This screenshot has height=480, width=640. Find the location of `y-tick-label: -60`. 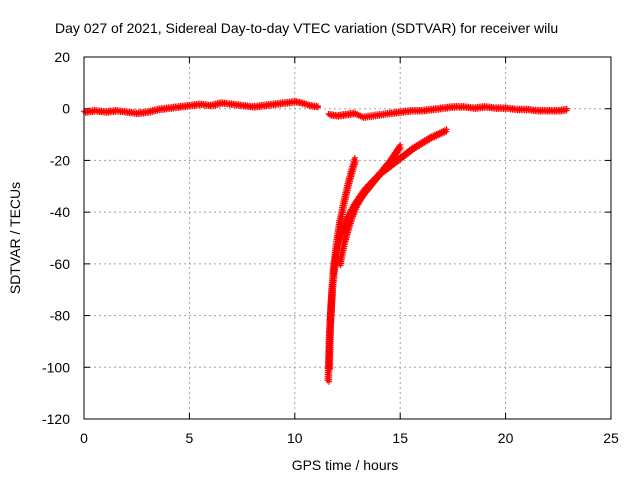

y-tick-label: -60 is located at coordinates (60, 264).